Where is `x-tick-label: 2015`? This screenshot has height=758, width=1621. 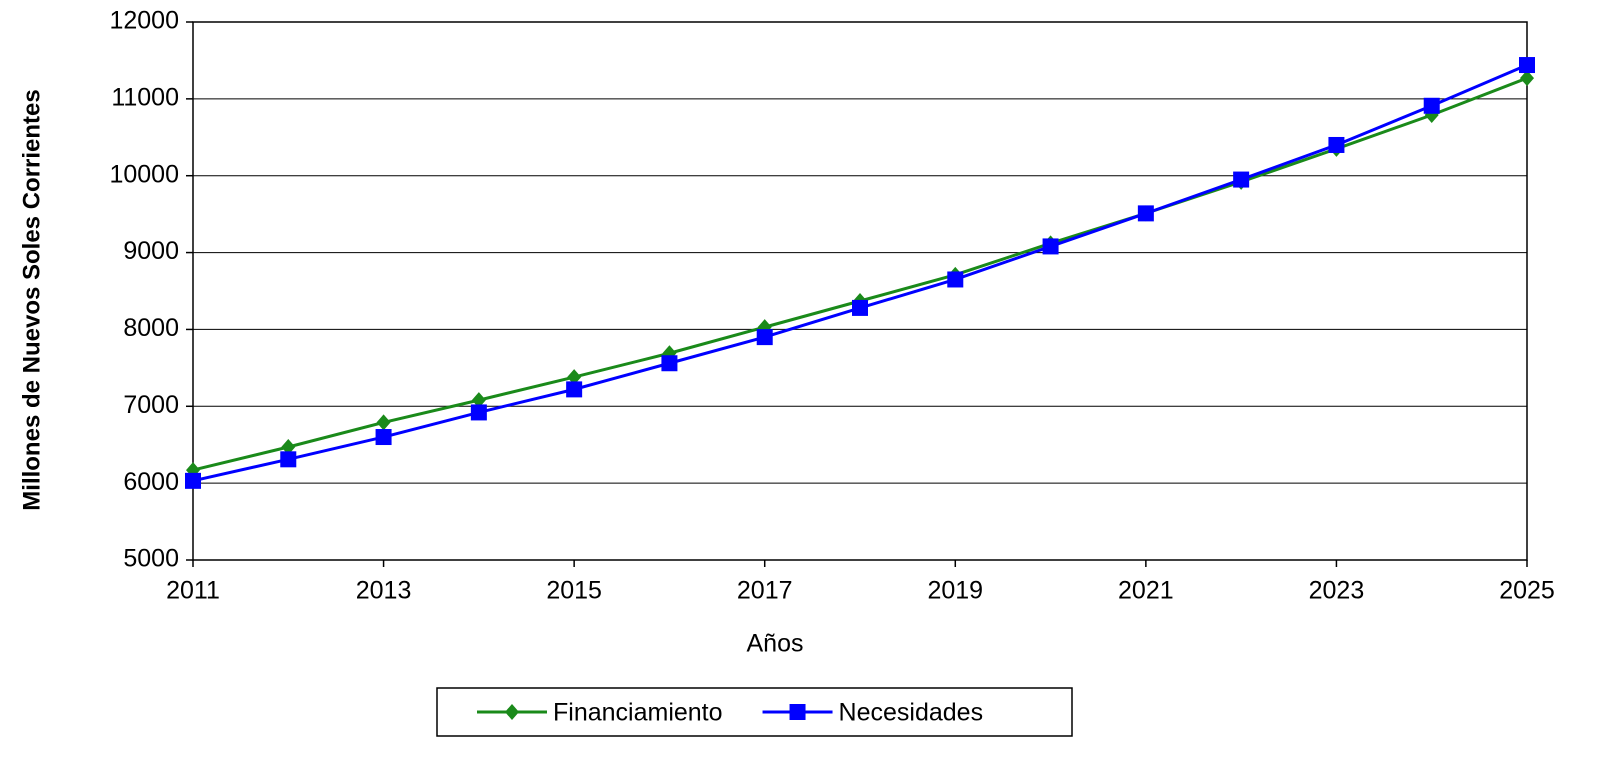
x-tick-label: 2015 is located at coordinates (574, 591).